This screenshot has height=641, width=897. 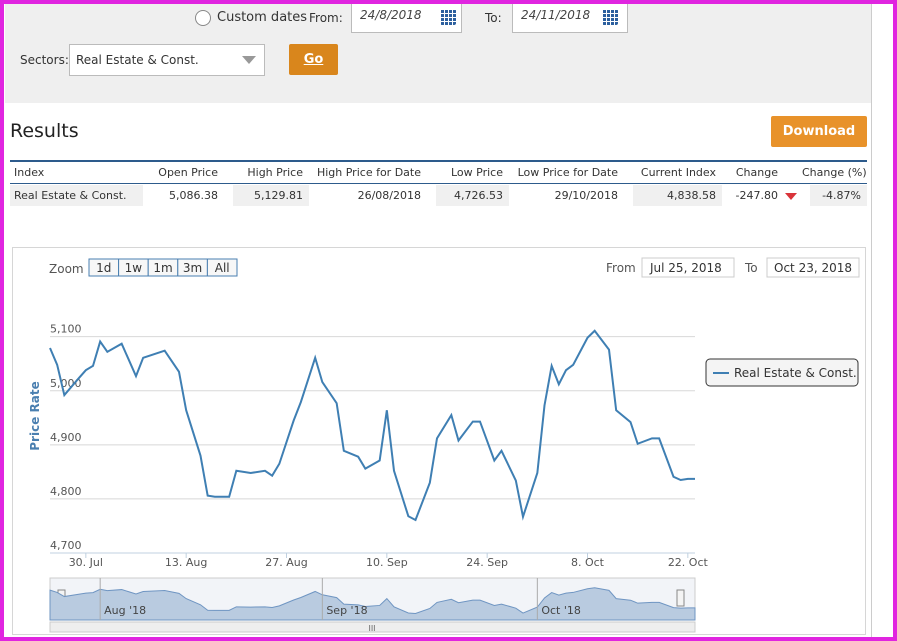 I want to click on navigator-tick-label: Sep '18, so click(x=346, y=610).